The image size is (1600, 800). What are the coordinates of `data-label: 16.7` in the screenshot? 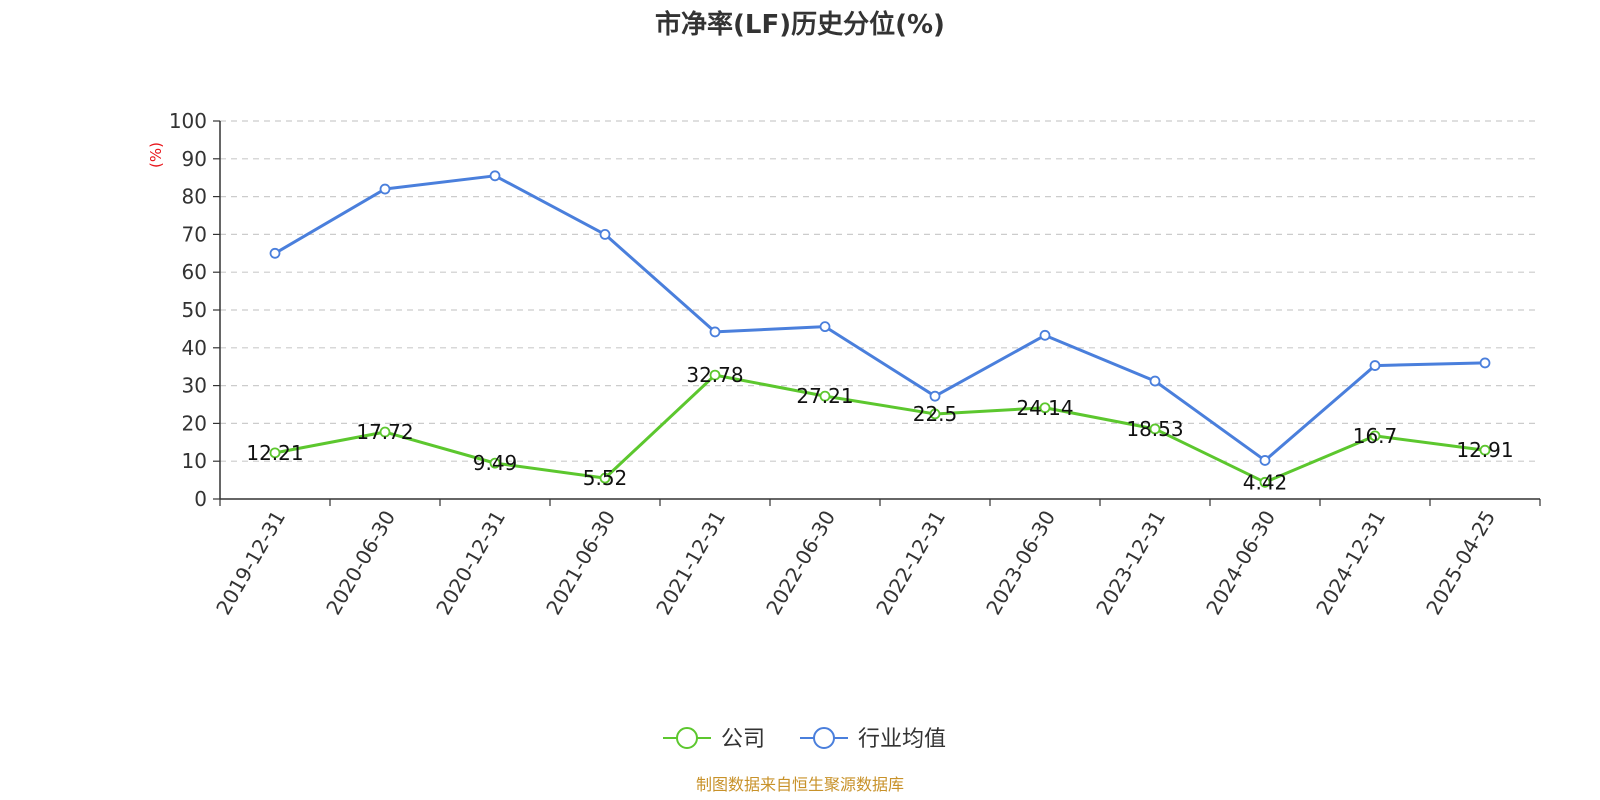 It's located at (1375, 436).